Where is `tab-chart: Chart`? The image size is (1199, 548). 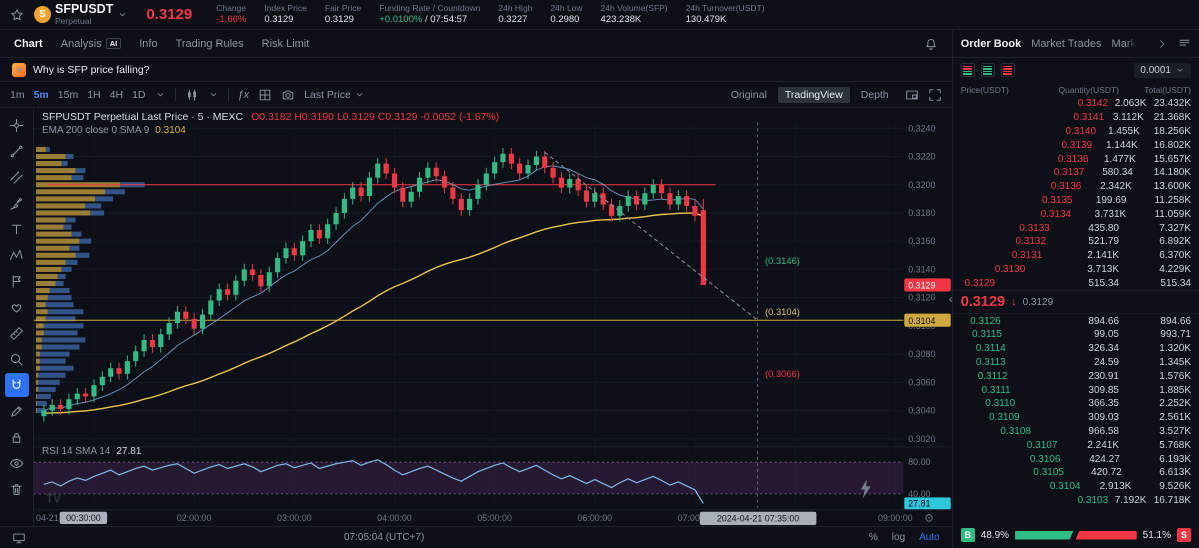
tab-chart: Chart is located at coordinates (28, 43).